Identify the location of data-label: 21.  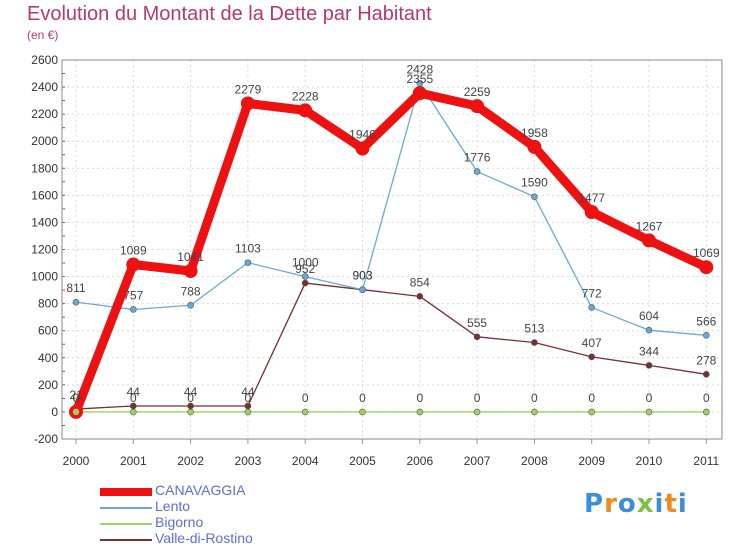
(76, 395).